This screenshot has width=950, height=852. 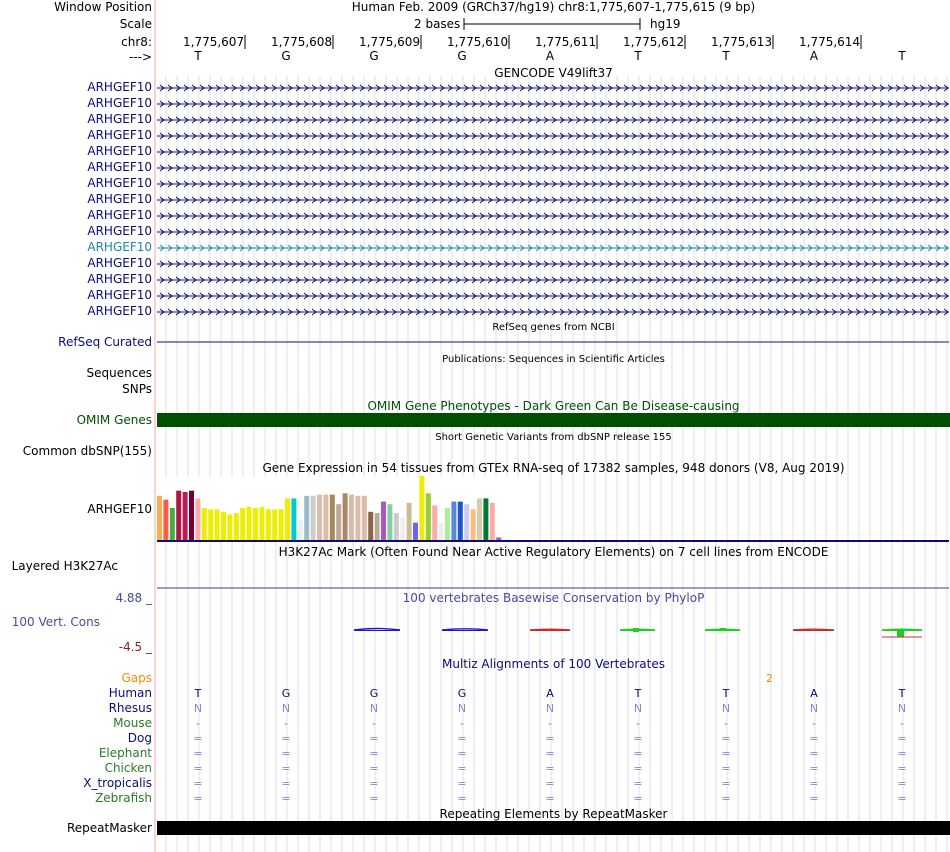 I want to click on species-label: Rhesus, so click(x=130, y=708).